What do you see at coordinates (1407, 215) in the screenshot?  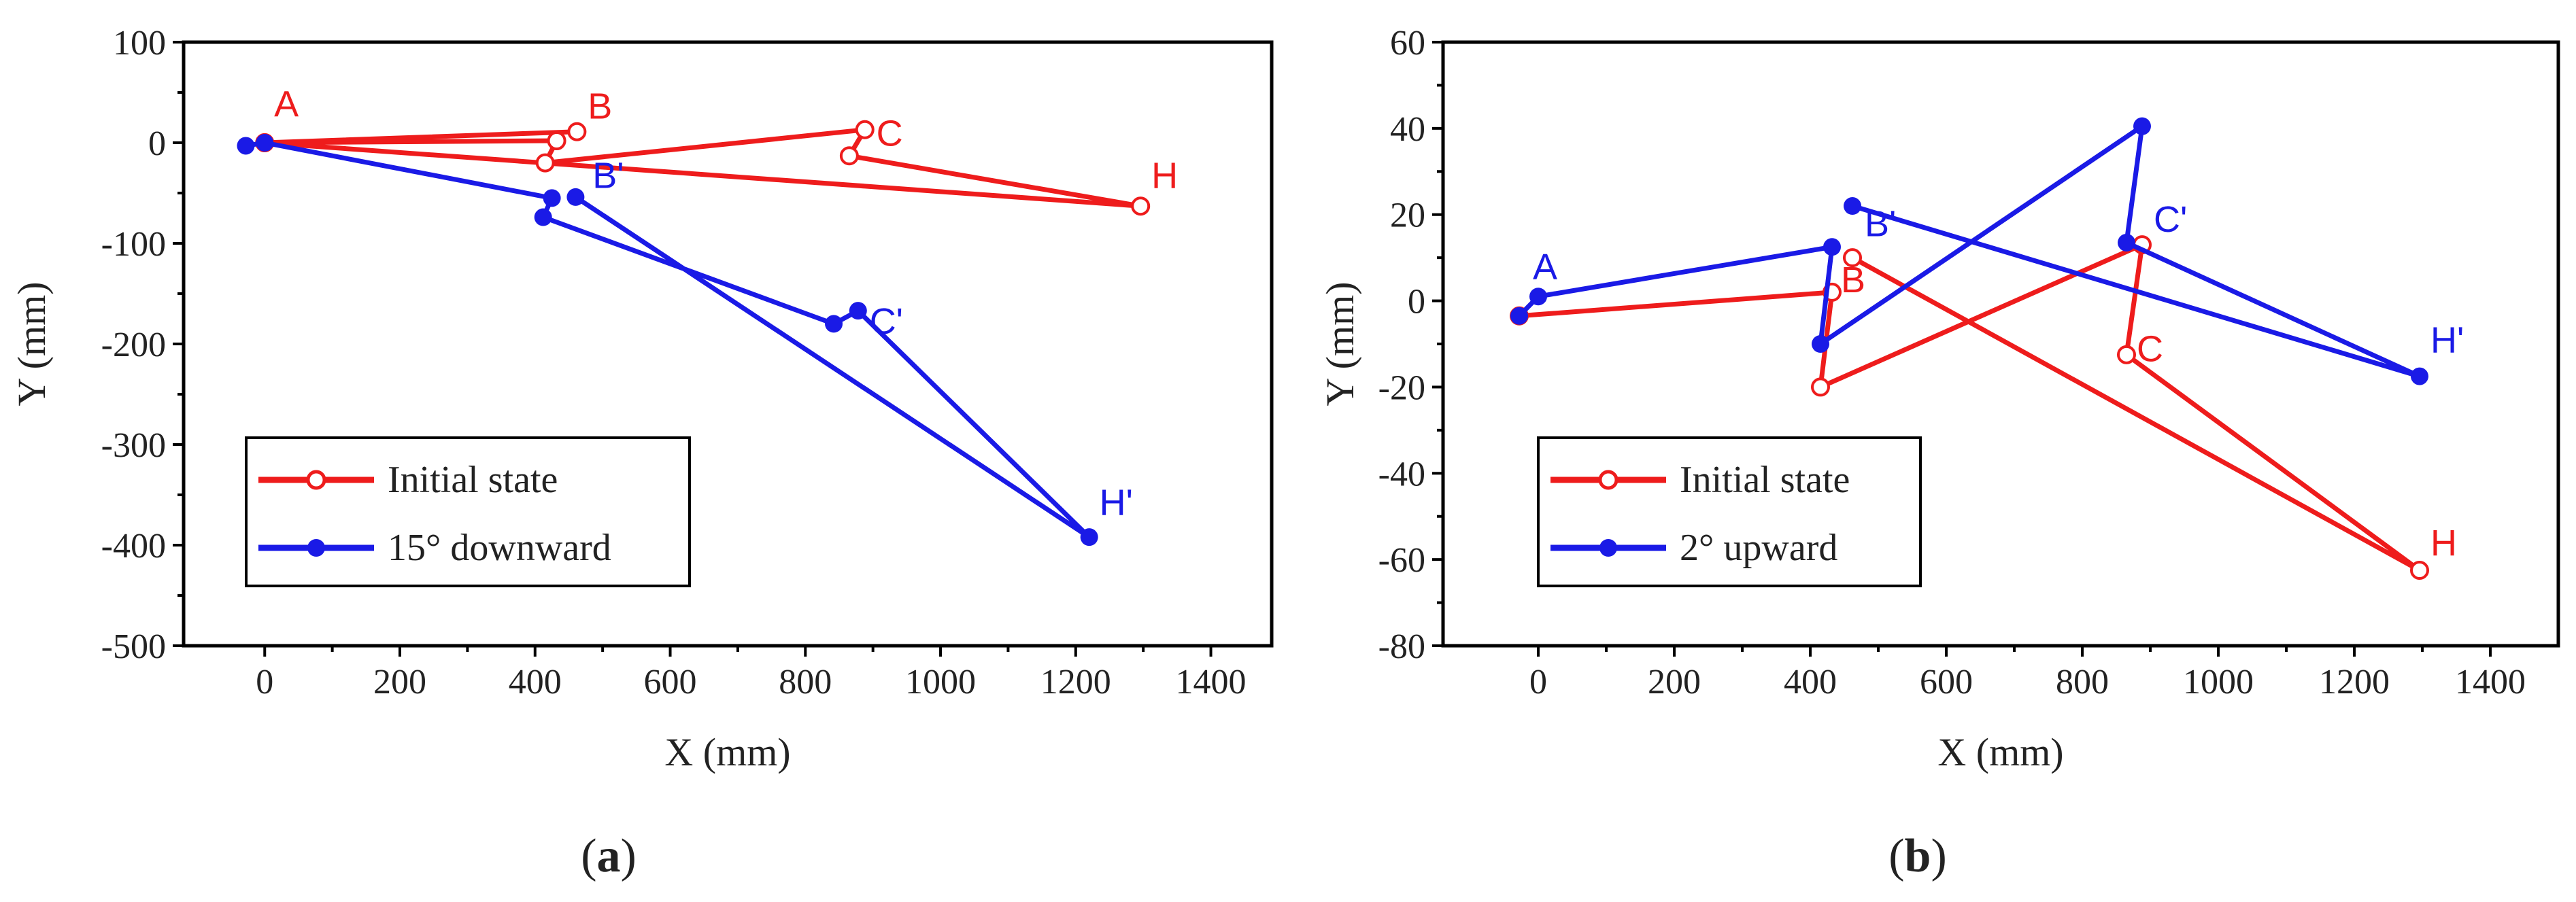 I see `y-tick-label: 20` at bounding box center [1407, 215].